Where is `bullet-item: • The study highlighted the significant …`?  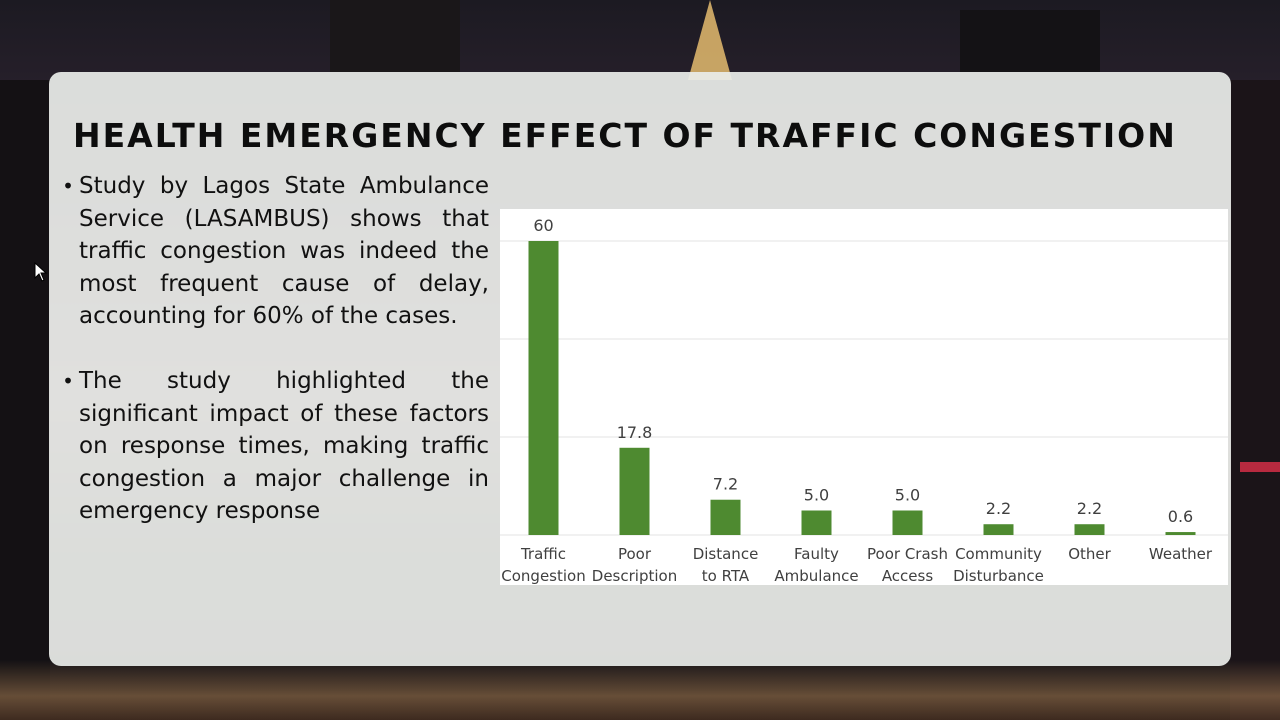
bullet-item: • The study highlighted the significant … is located at coordinates (273, 446).